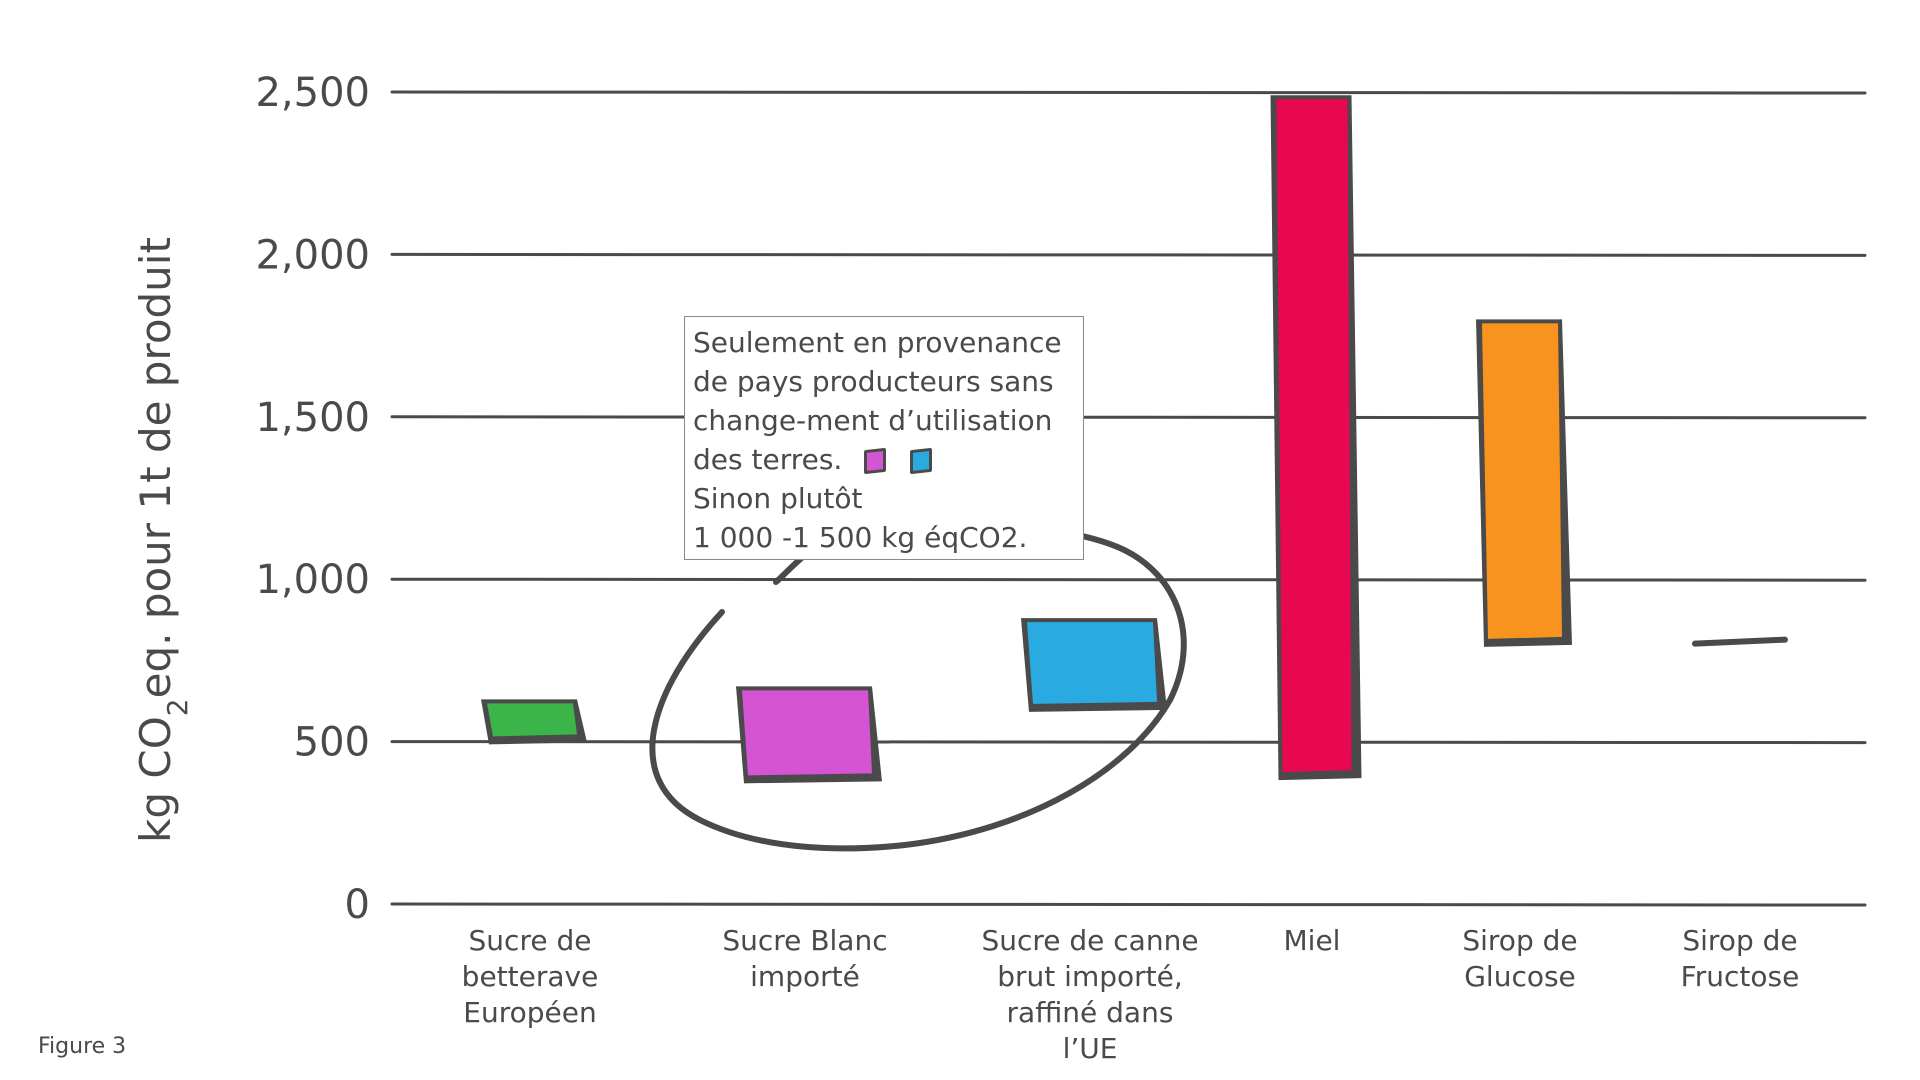 This screenshot has width=1920, height=1080. What do you see at coordinates (778, 498) in the screenshot?
I see `annotation-line: Sinon plutôt` at bounding box center [778, 498].